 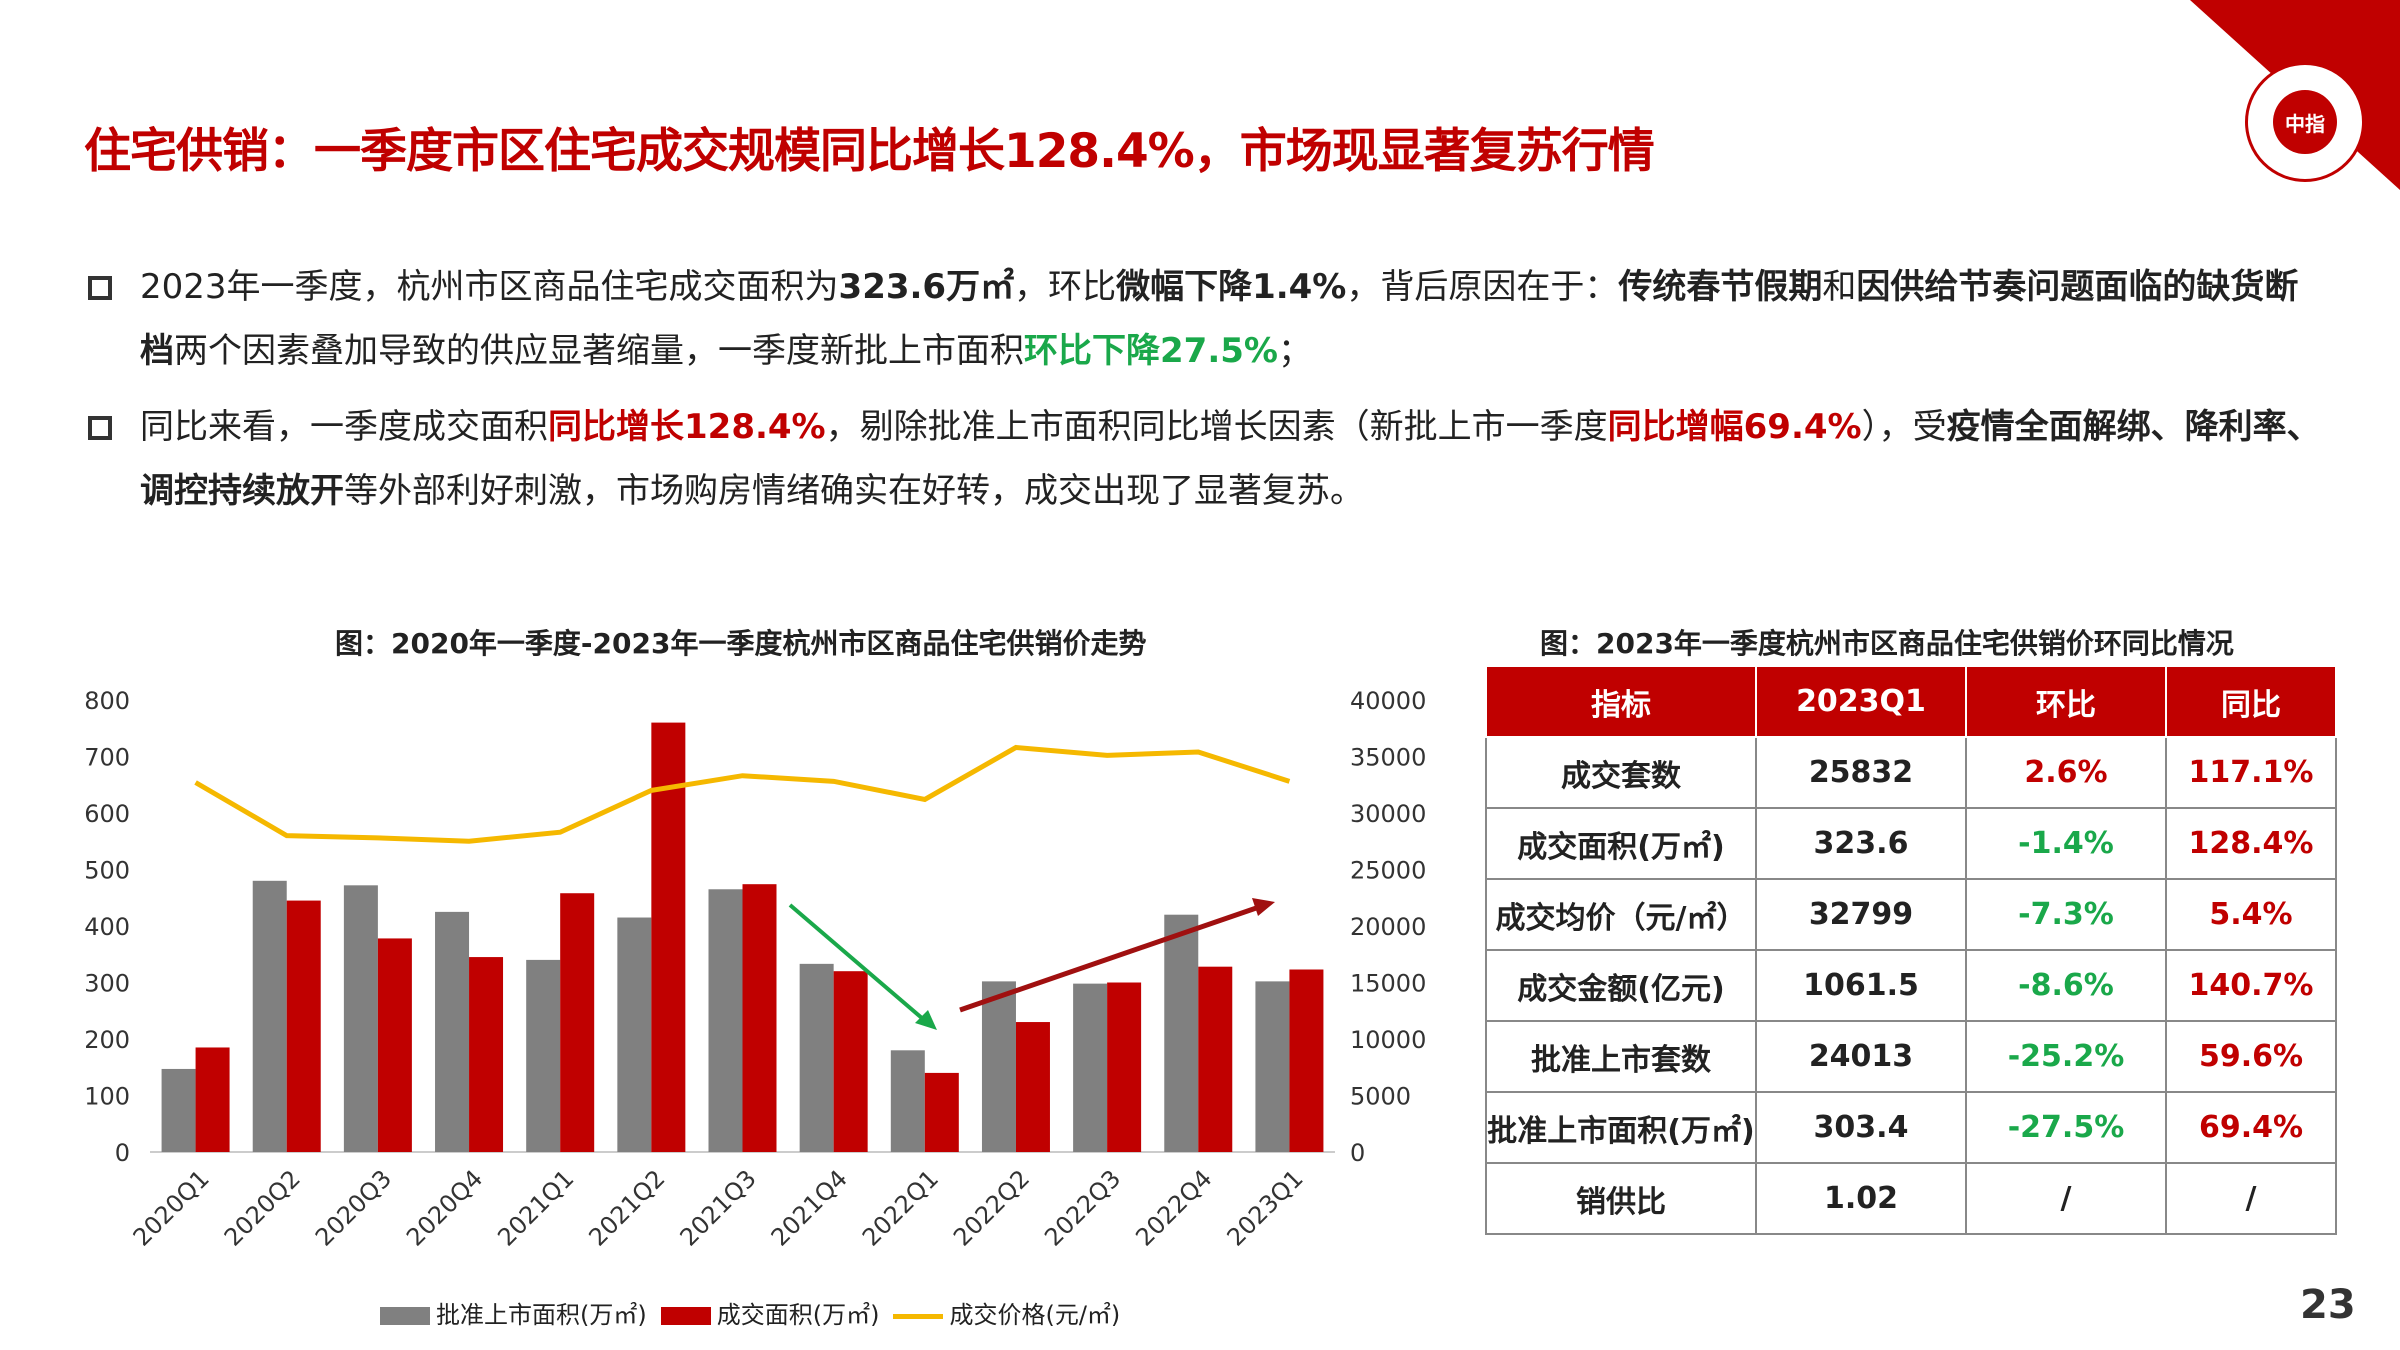 I want to click on bullet-text: 同比增幅69.4%, so click(x=1734, y=427).